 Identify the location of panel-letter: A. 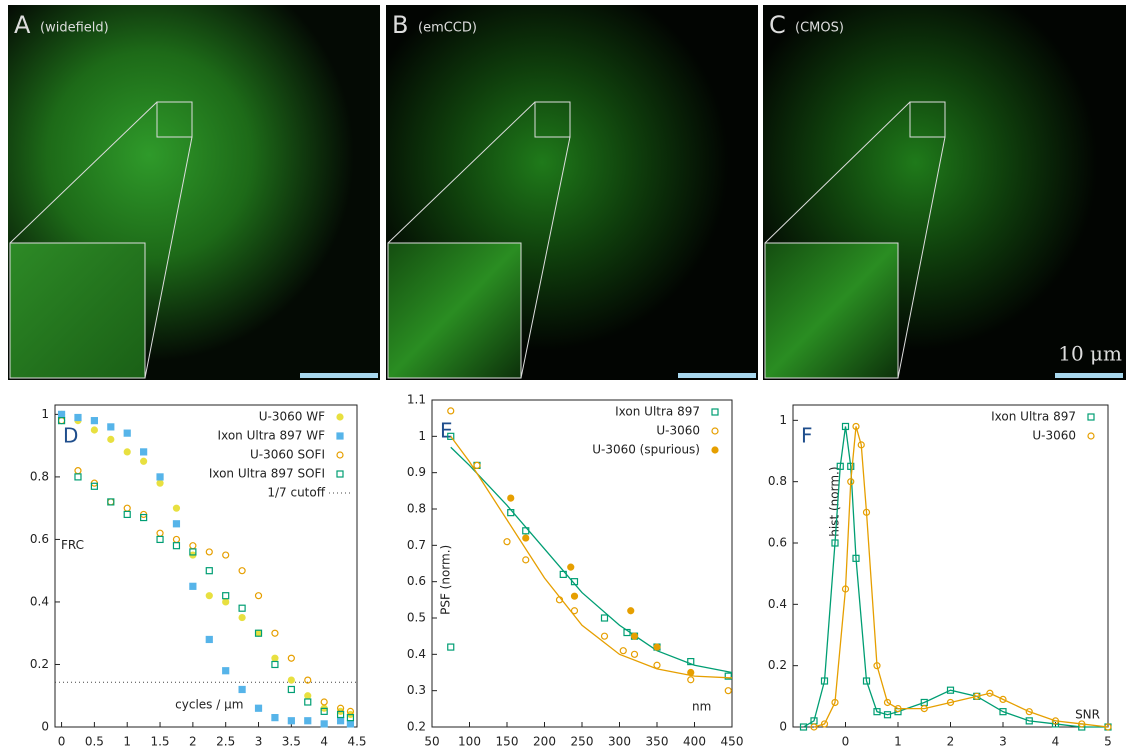
(22, 25).